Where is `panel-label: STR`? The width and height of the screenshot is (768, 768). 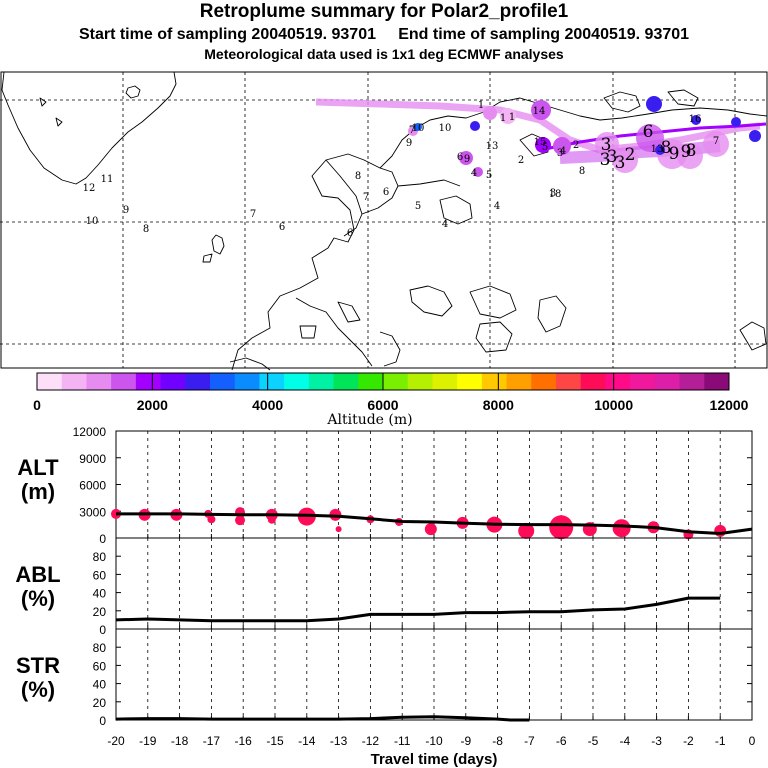
panel-label: STR is located at coordinates (38, 665).